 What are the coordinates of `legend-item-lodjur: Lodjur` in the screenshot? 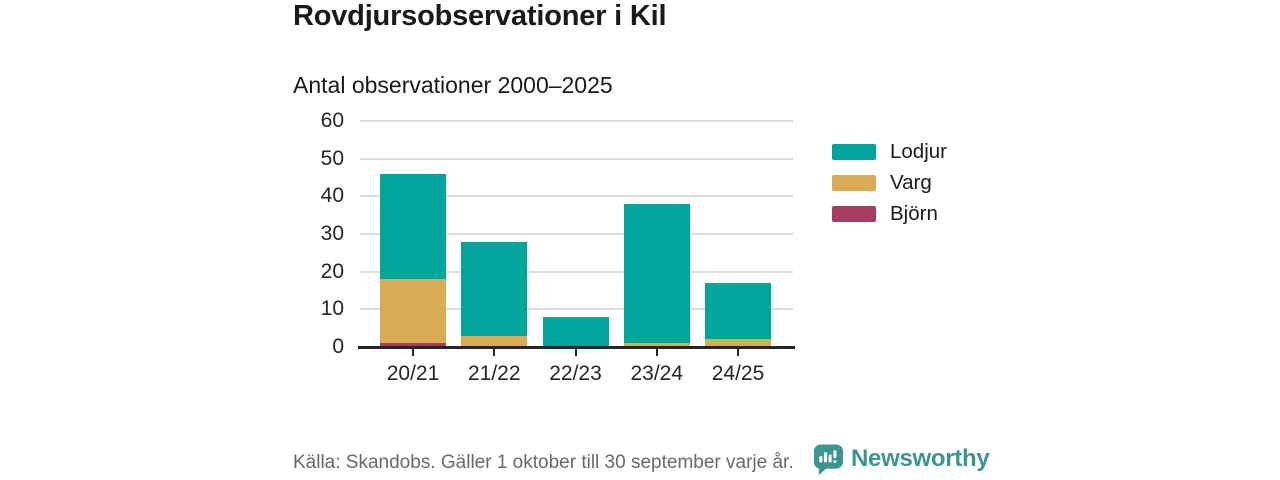 It's located at (889, 151).